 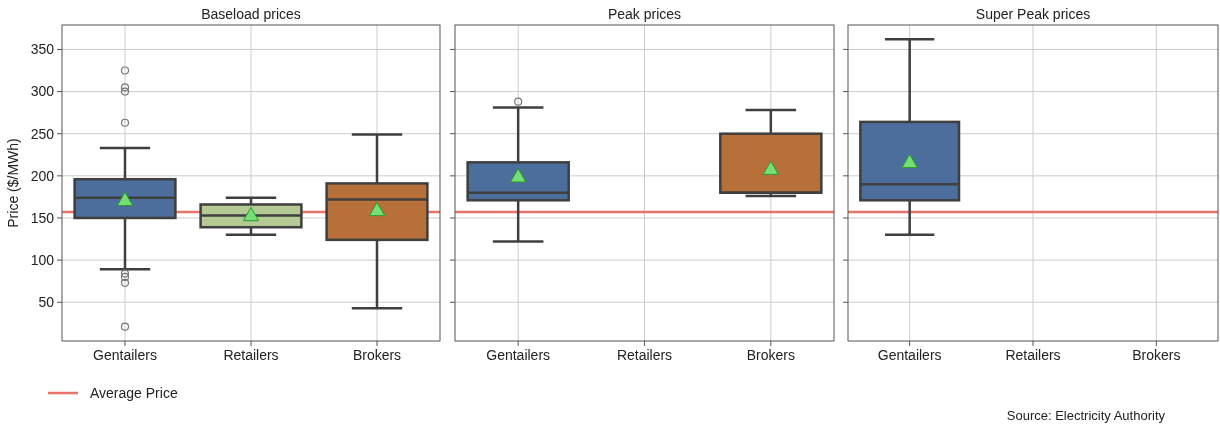 I want to click on y-tick-label: 200, so click(x=42, y=175).